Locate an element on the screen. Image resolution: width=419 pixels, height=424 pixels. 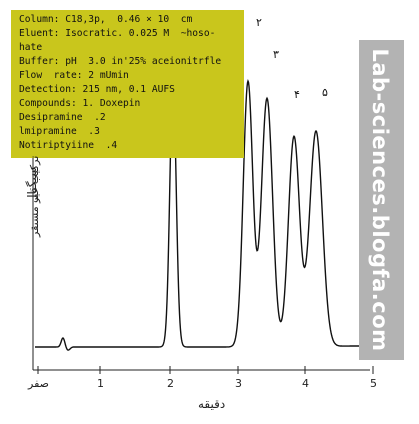
x-tick-label-1: 1 is located at coordinates (100, 383).